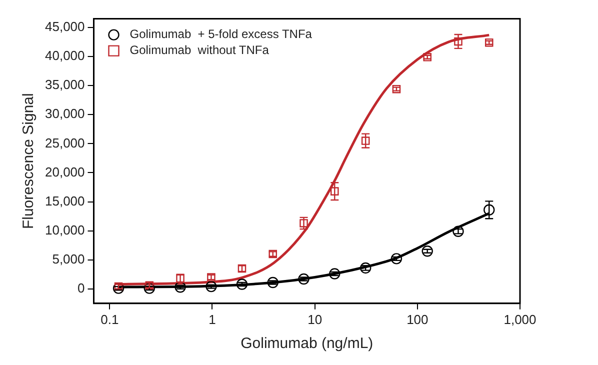 The image size is (598, 365). I want to click on y-tick-label: 25,000, so click(64, 142).